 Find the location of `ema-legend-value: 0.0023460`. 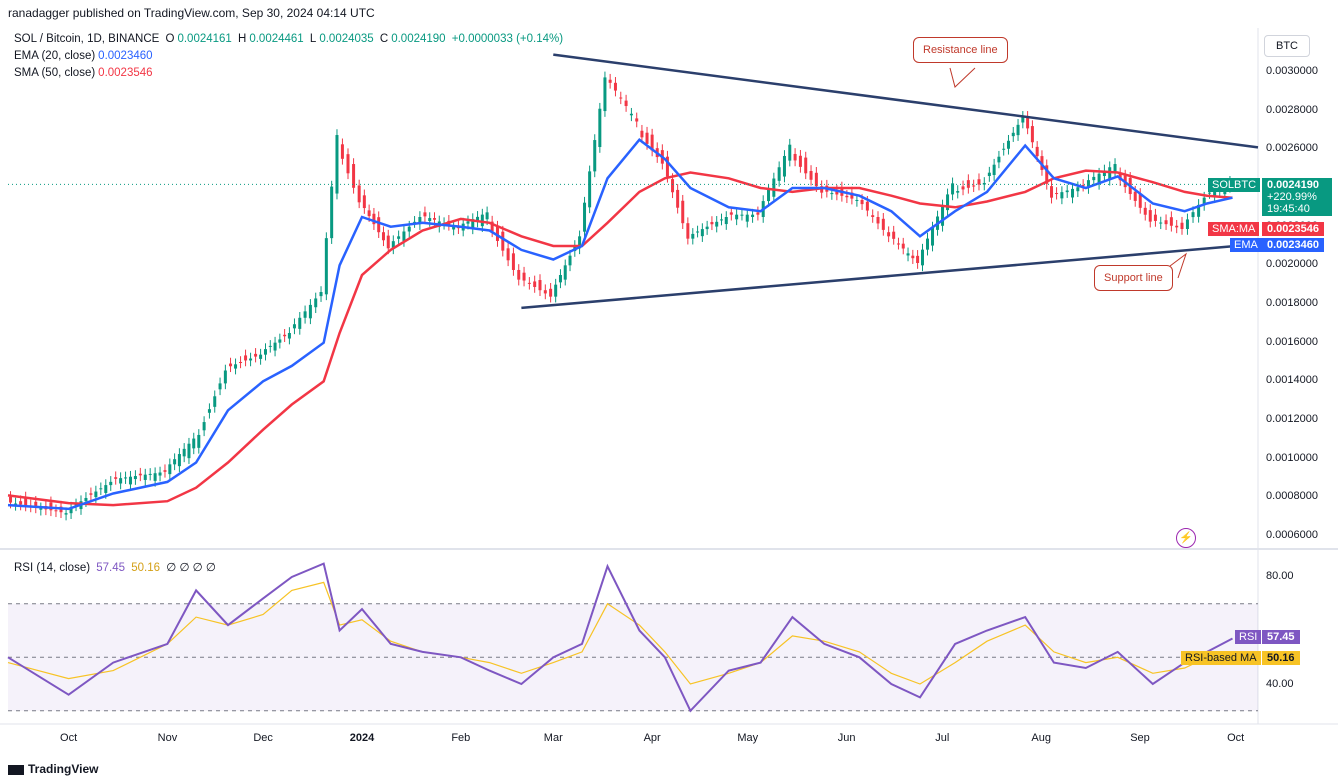

ema-legend-value: 0.0023460 is located at coordinates (125, 56).